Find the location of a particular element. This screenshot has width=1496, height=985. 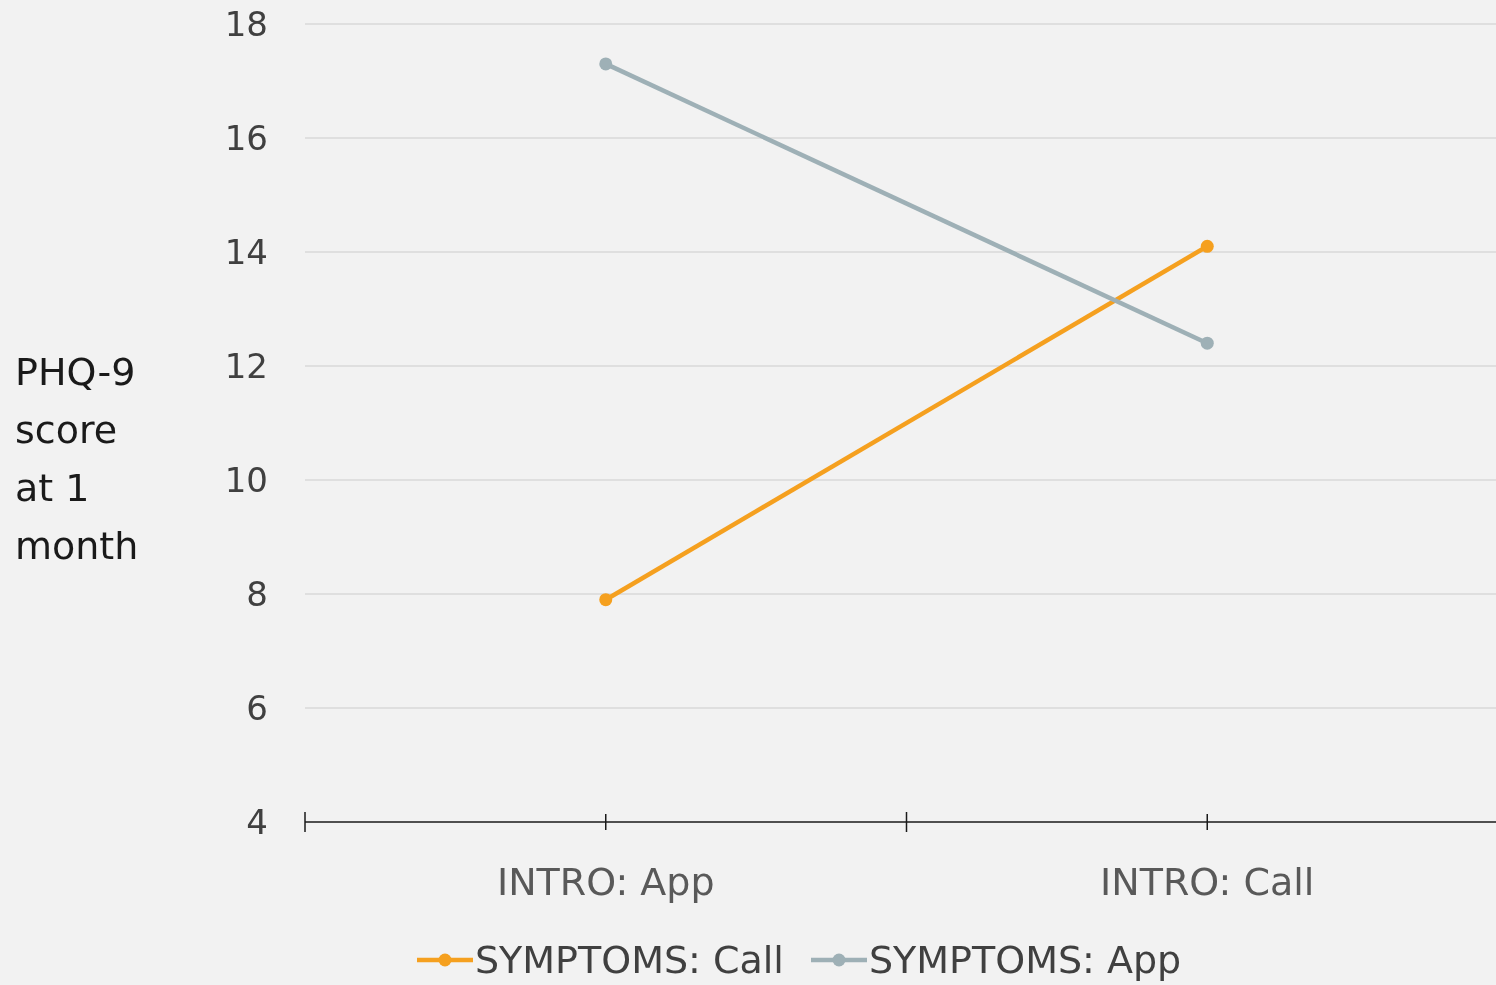

y-tick-label: 18 is located at coordinates (246, 23).